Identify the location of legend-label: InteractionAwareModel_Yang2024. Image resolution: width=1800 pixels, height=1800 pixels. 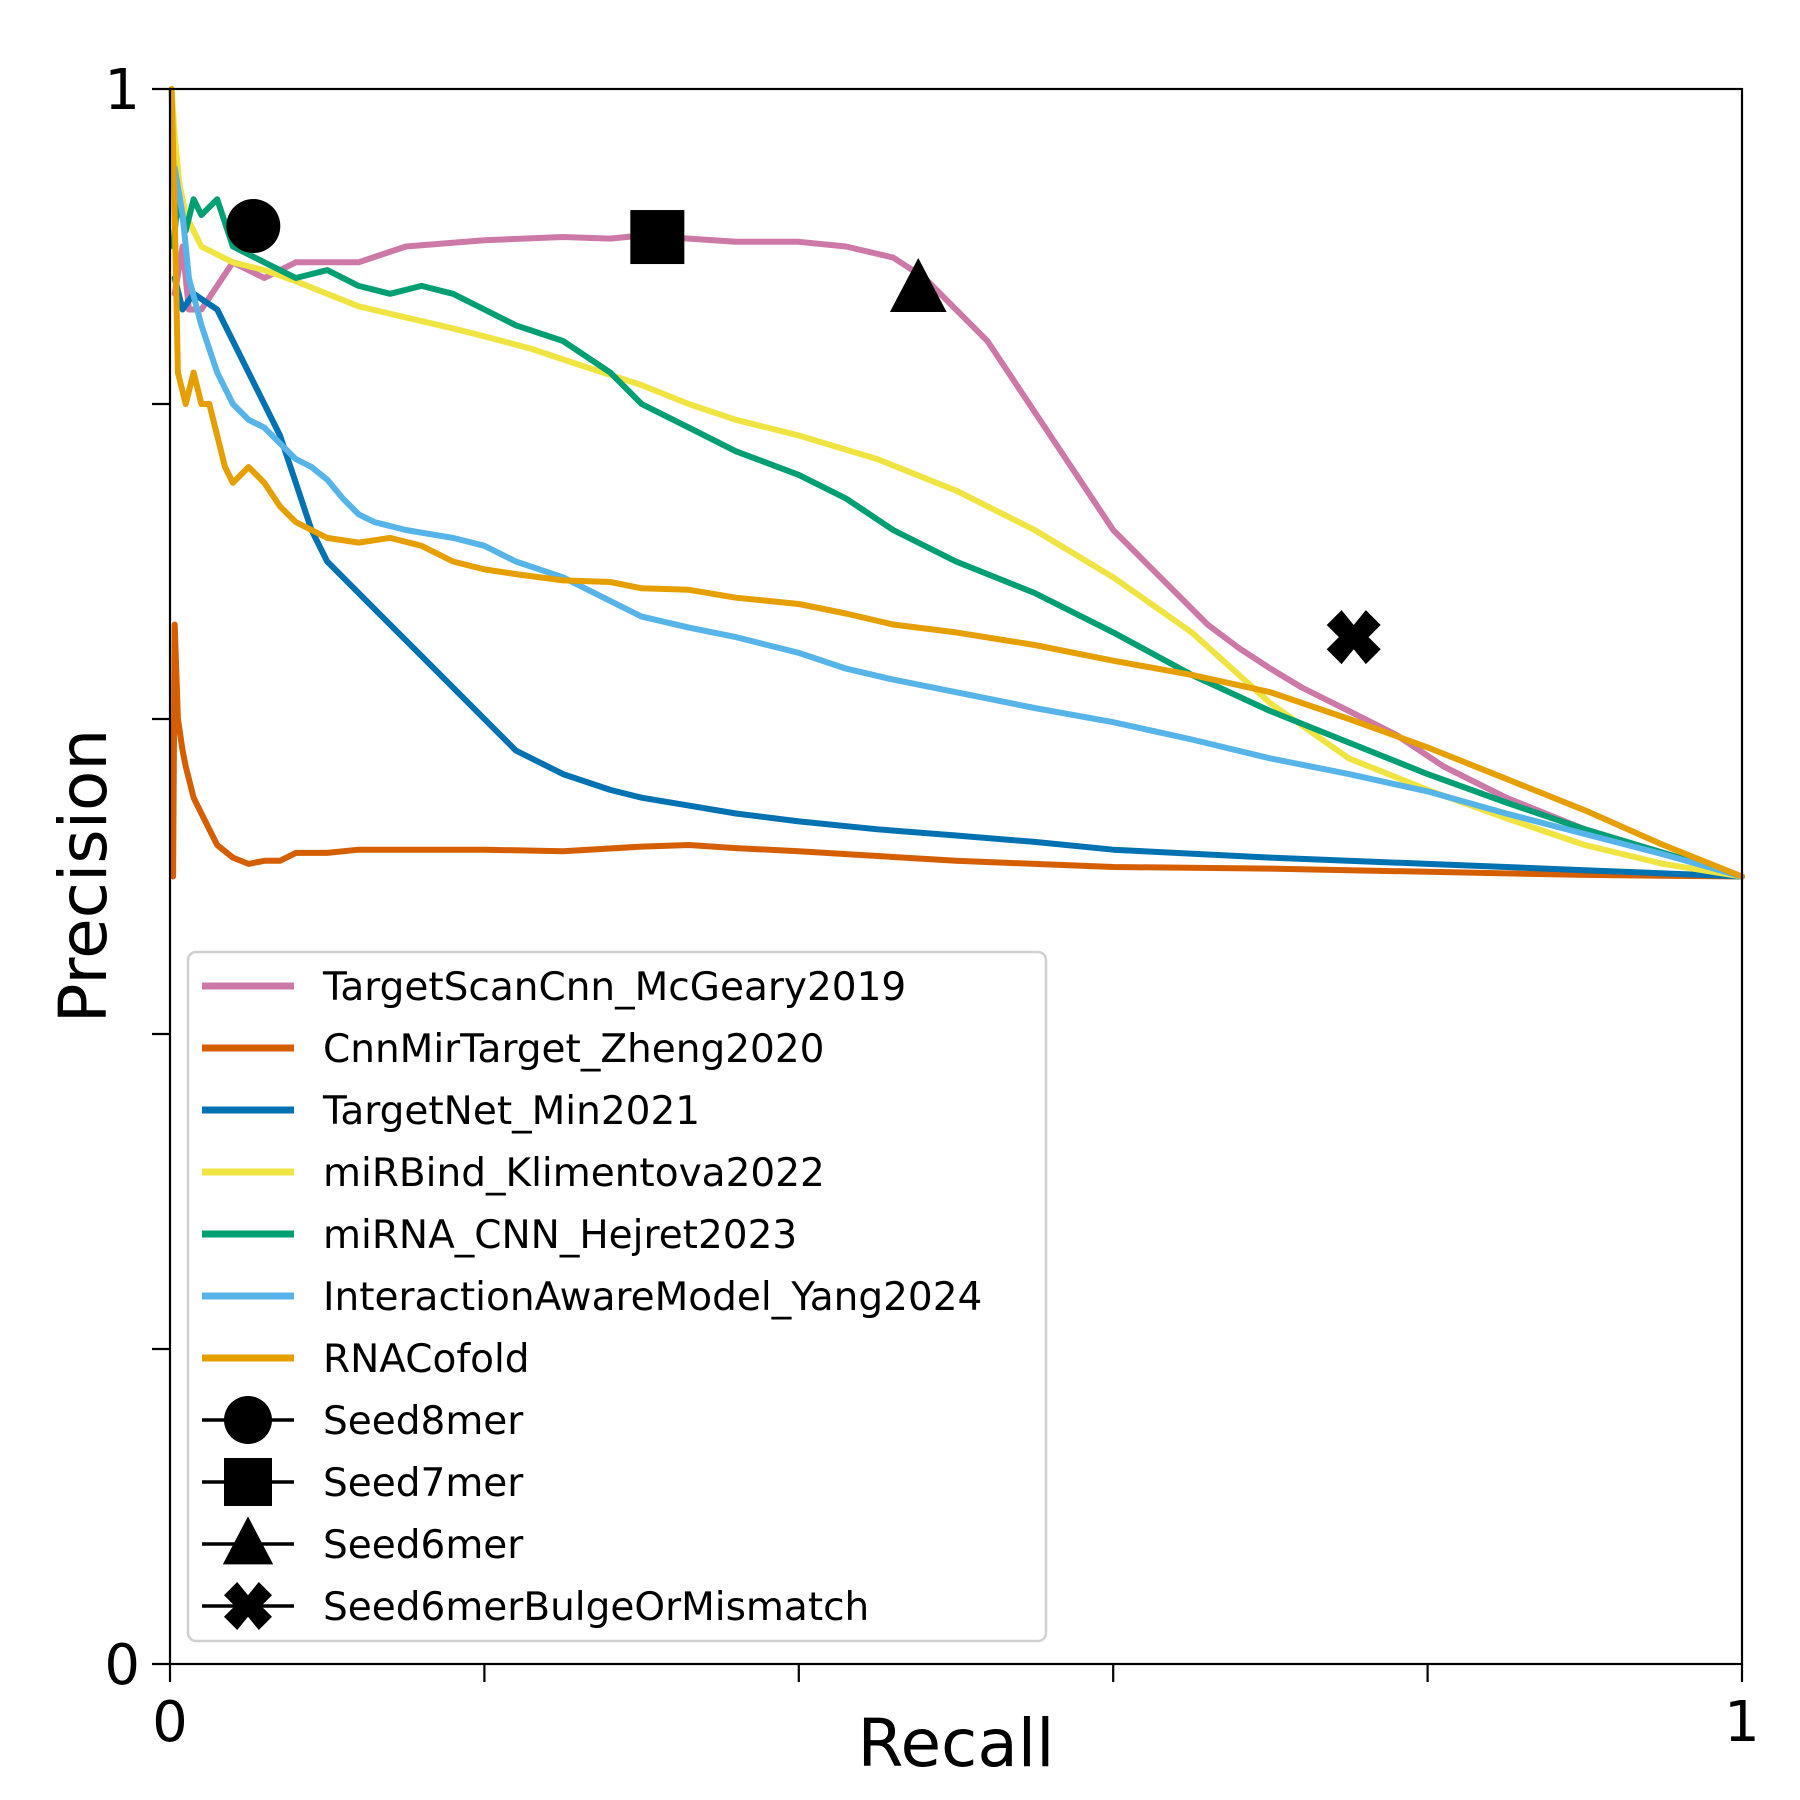
(652, 1297).